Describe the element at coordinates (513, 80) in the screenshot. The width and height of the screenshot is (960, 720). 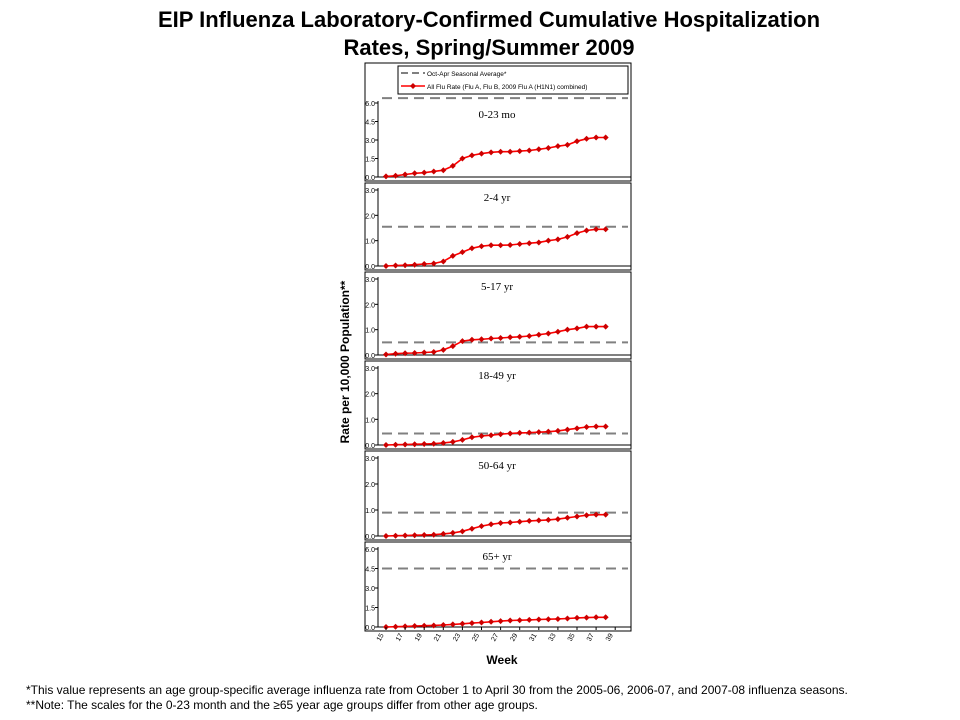
I see `legend-box` at that location.